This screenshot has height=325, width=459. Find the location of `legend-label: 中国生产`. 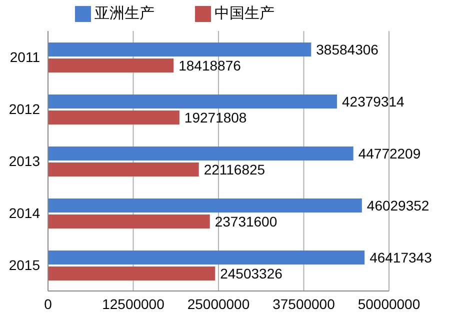

legend-label: 中国生产 is located at coordinates (244, 13).